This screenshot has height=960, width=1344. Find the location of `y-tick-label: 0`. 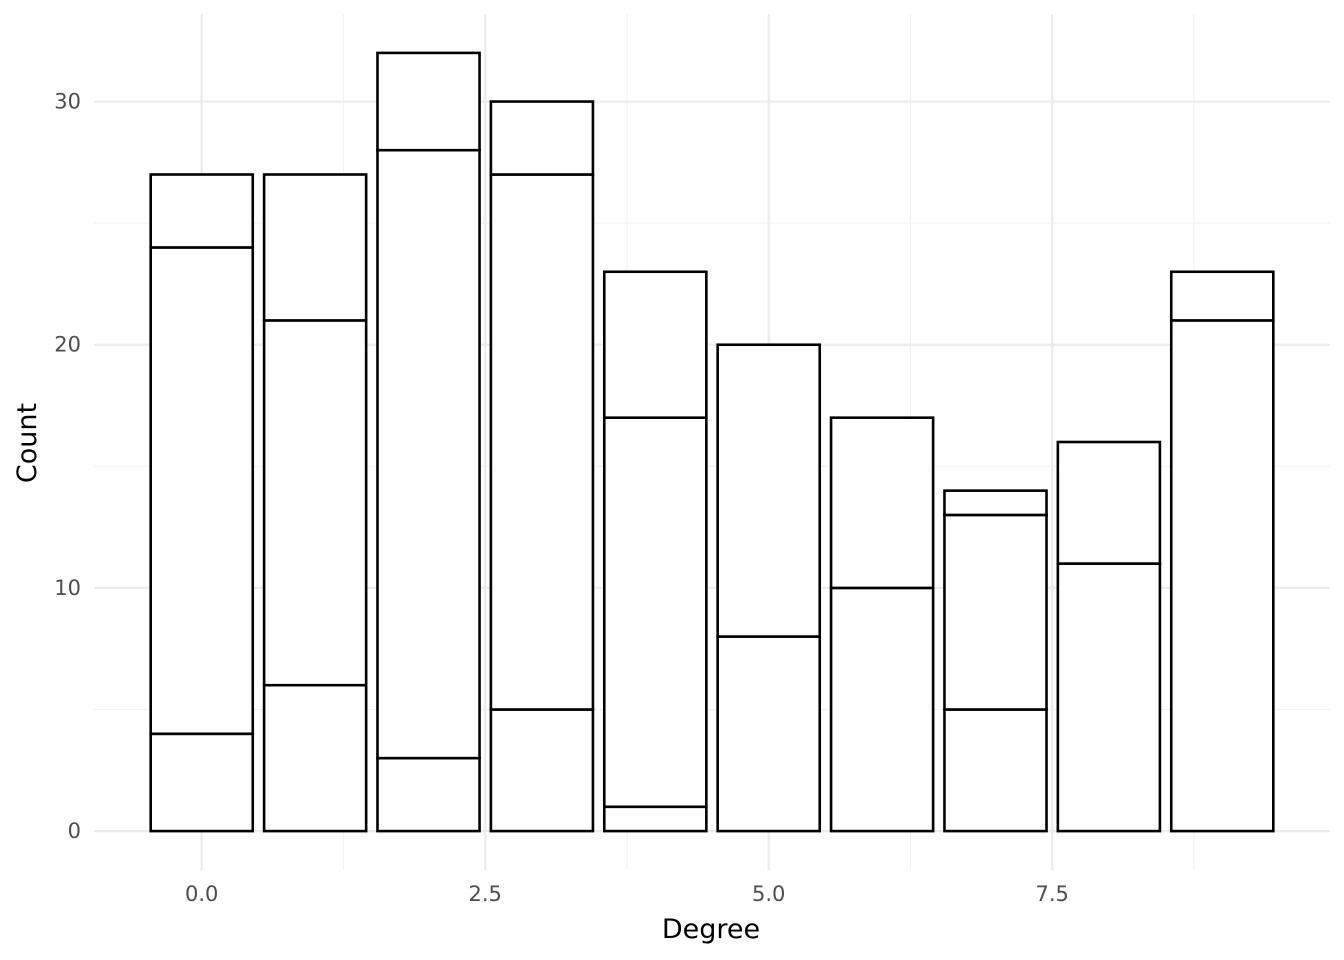

y-tick-label: 0 is located at coordinates (74, 831).